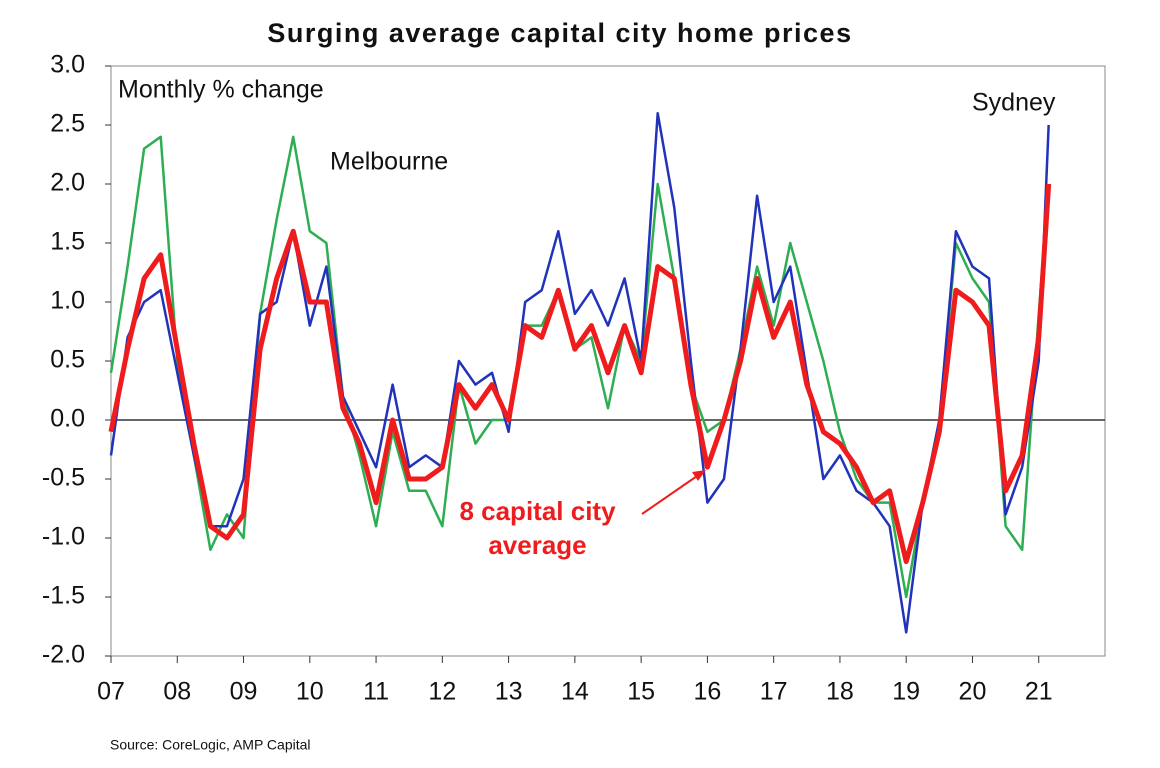 The image size is (1160, 768). What do you see at coordinates (973, 692) in the screenshot?
I see `x-tick-label: 20` at bounding box center [973, 692].